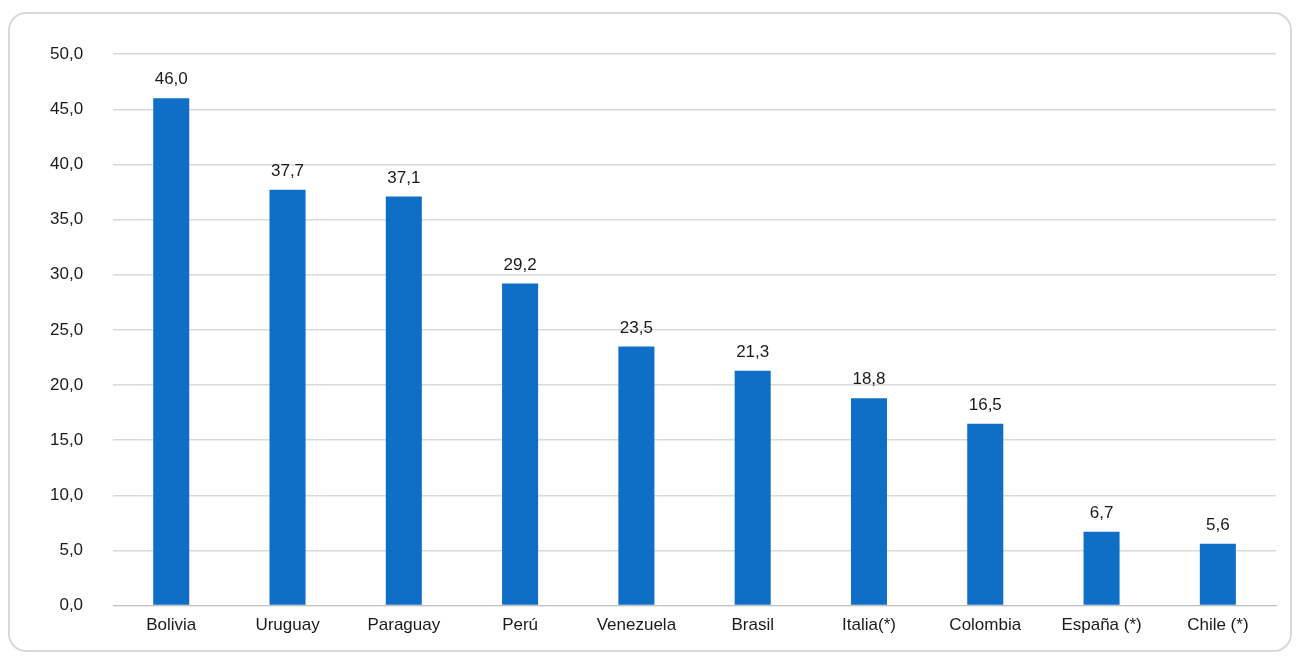  I want to click on y-tick-label: 30,0, so click(66, 274).